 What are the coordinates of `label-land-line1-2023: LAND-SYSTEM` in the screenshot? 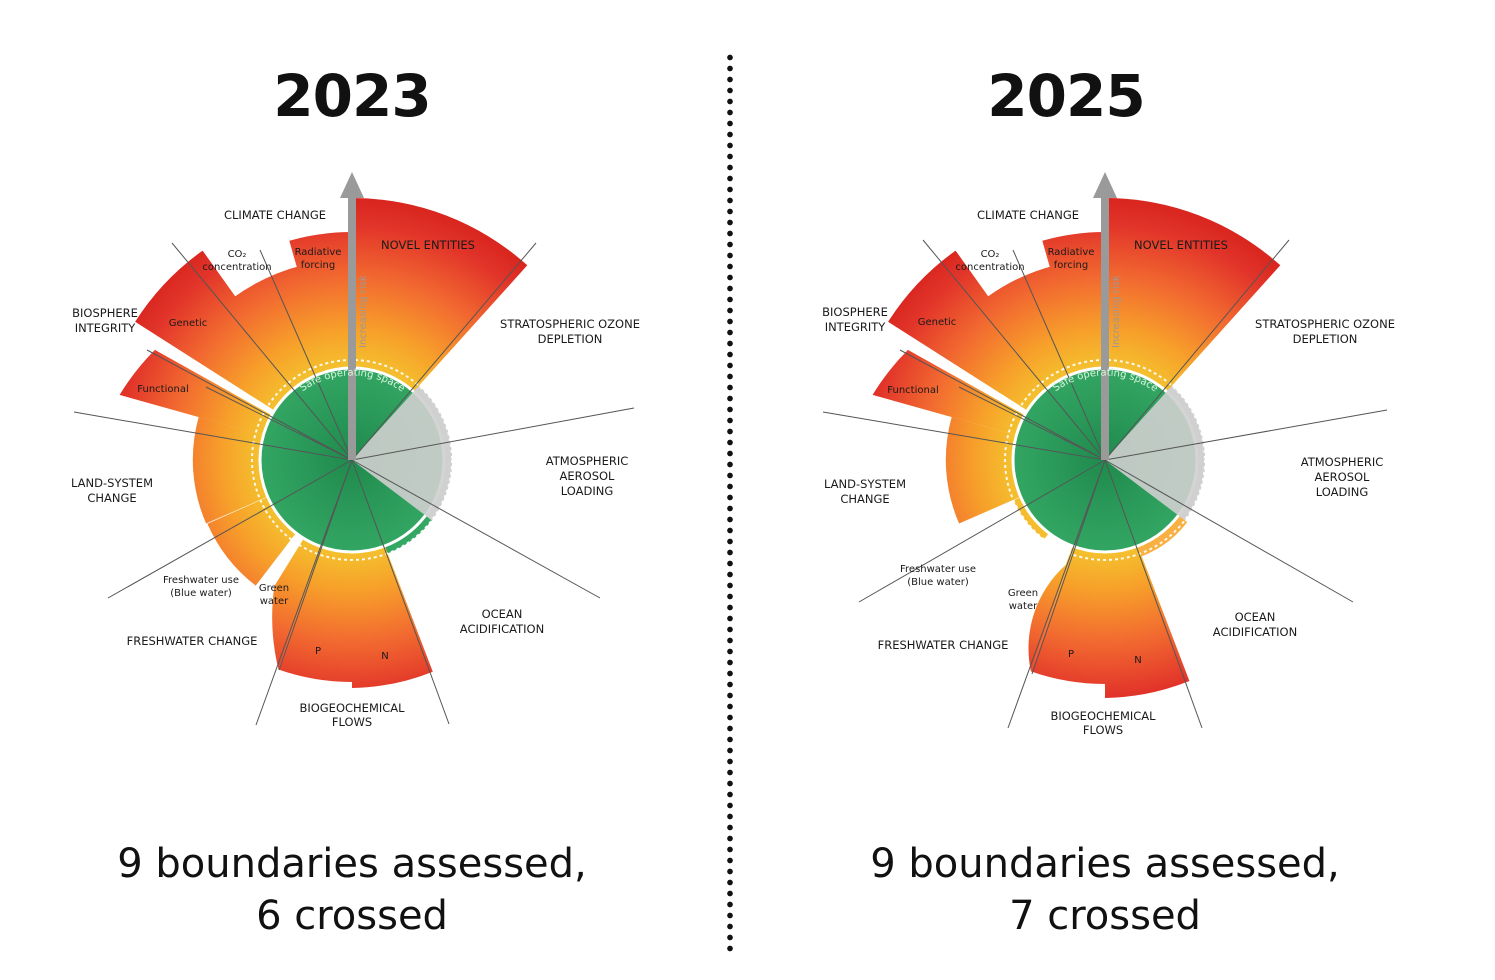 It's located at (112, 483).